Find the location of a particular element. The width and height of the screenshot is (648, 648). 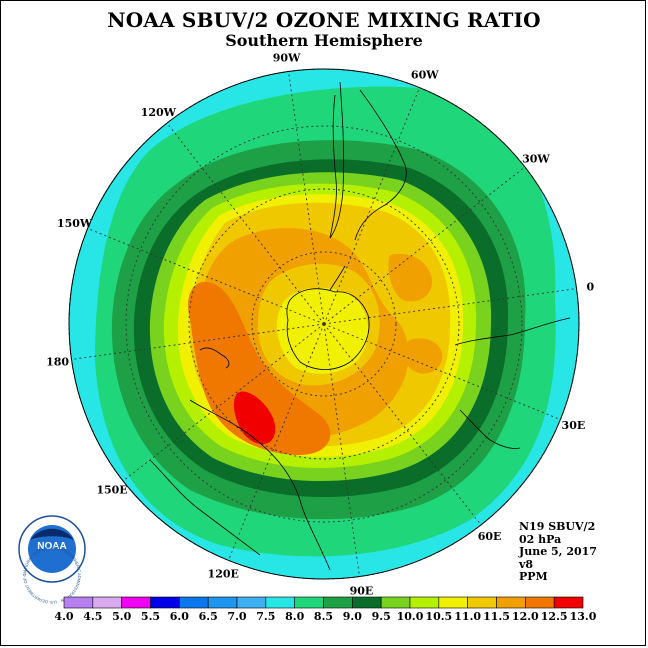

south-america-coast is located at coordinates (337, 160).